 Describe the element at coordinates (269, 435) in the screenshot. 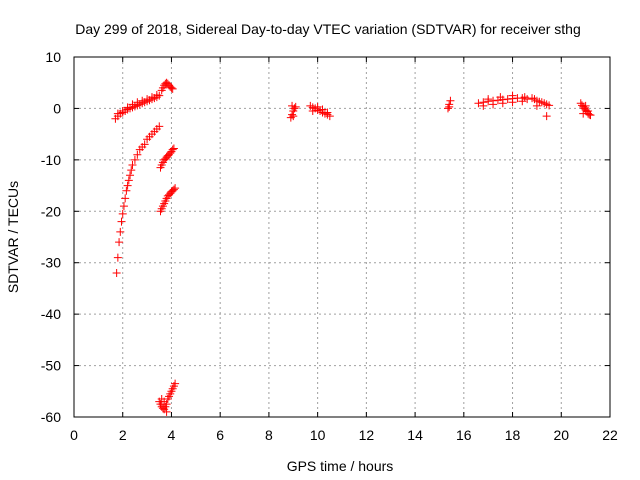

I see `x-tick-label: 8` at that location.